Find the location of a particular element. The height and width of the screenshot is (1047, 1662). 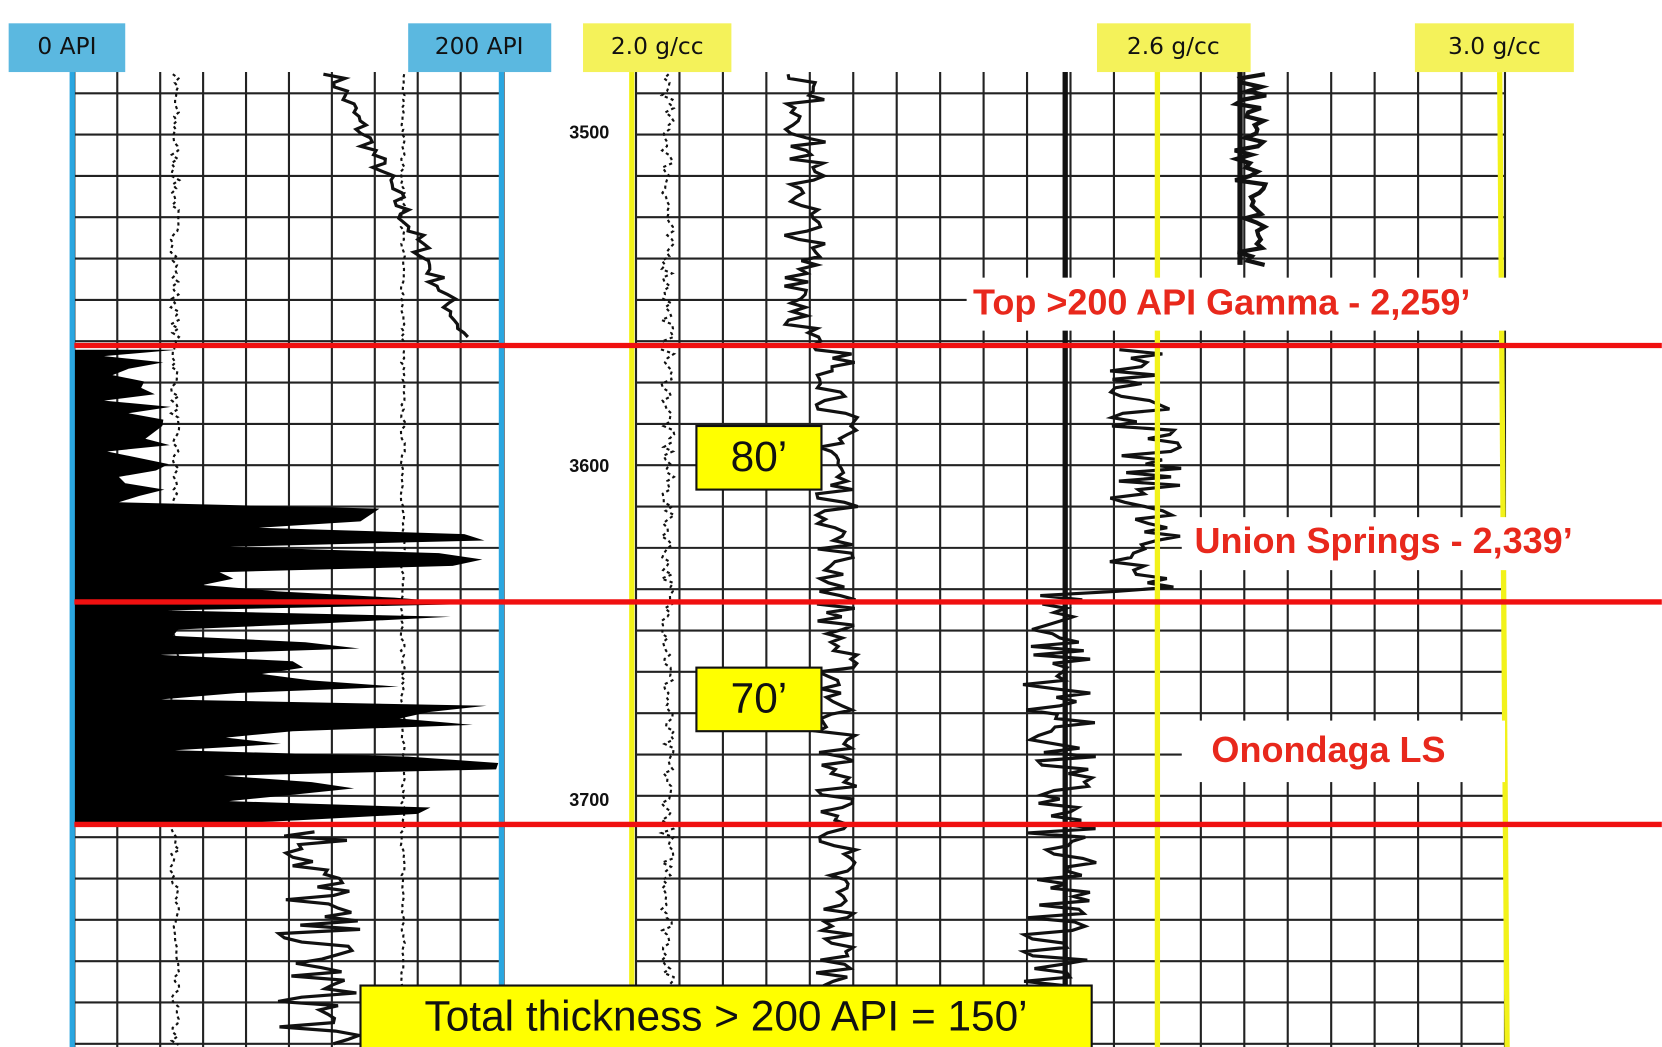

scale-label: 0 API is located at coordinates (66, 46).